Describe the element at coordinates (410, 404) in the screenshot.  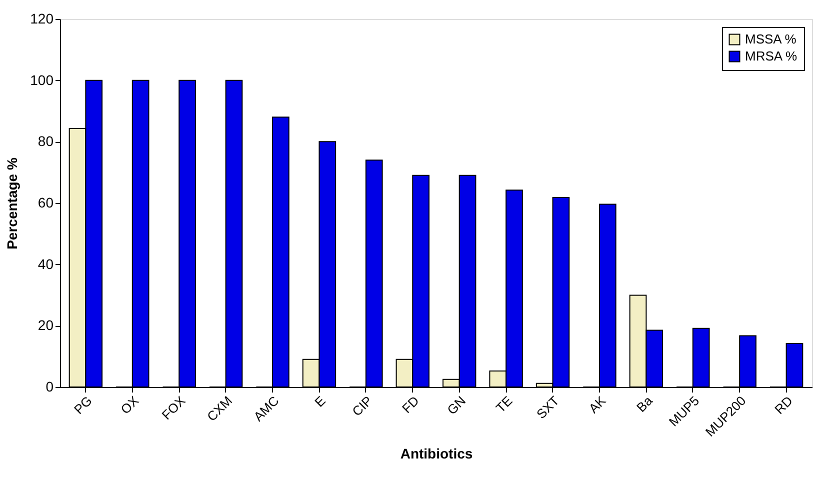
I see `x-tick-label: FD` at that location.